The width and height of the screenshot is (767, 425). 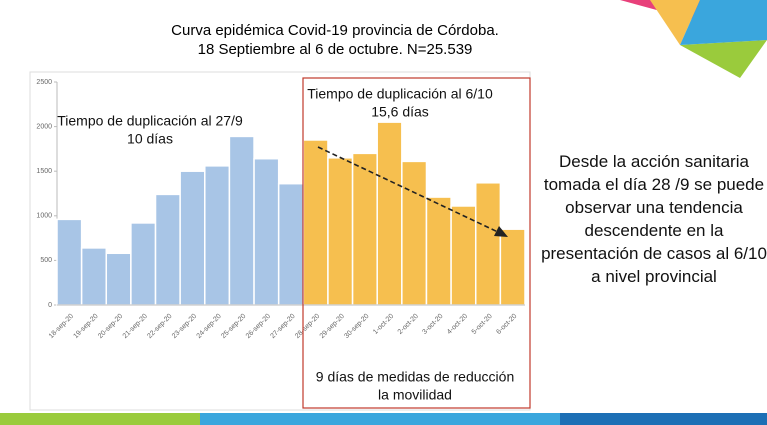 What do you see at coordinates (356, 326) in the screenshot?
I see `x-tick-label: 30-sep-20` at bounding box center [356, 326].